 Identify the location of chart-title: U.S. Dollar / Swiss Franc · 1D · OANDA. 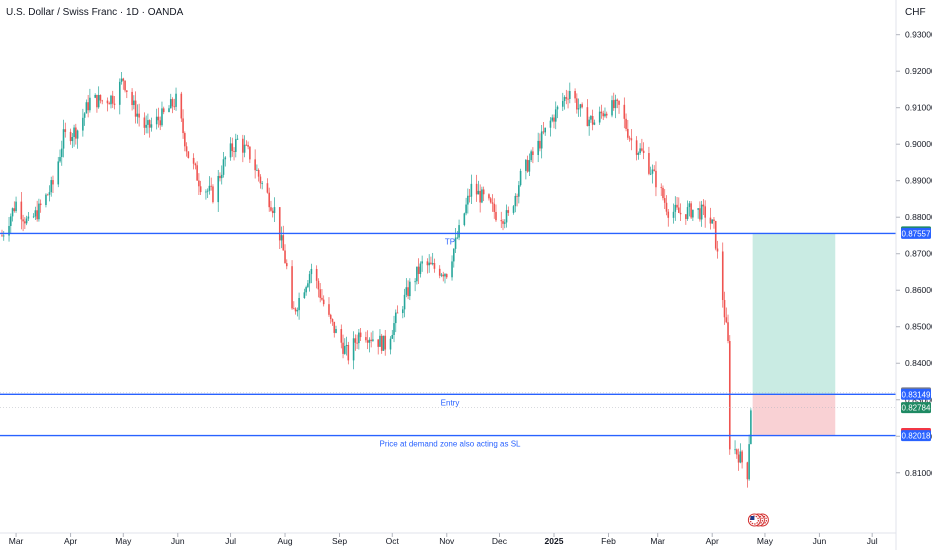
(95, 12).